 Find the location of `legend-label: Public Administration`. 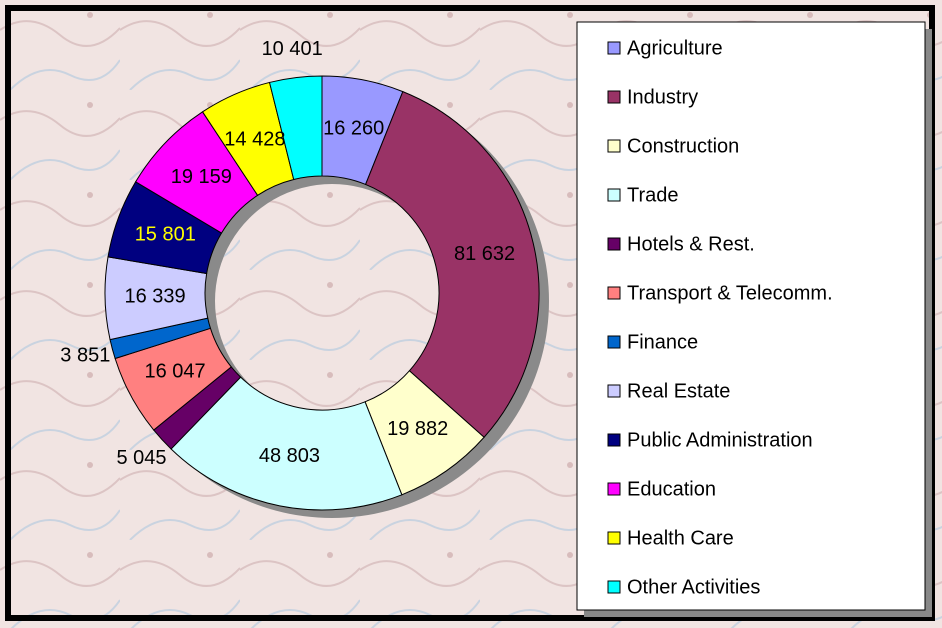

legend-label: Public Administration is located at coordinates (720, 440).